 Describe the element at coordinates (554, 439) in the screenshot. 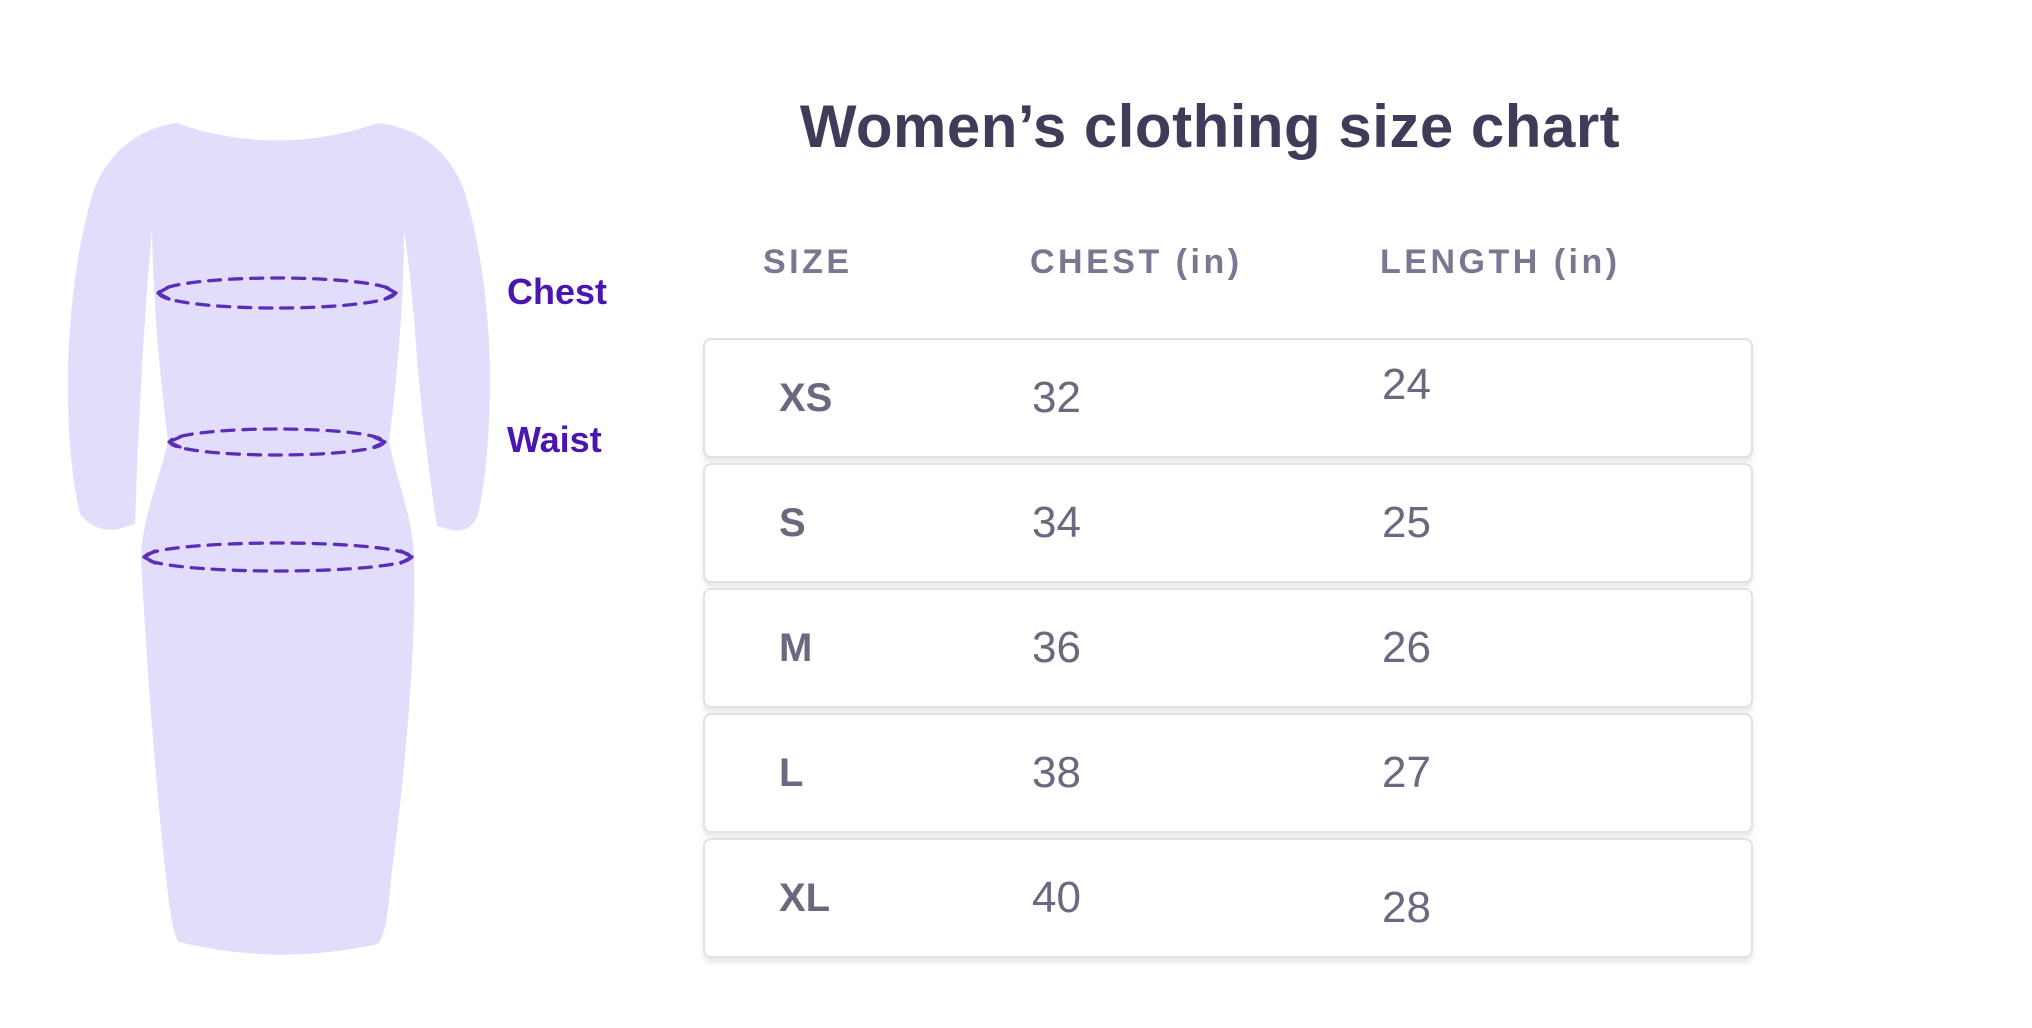

I see `waist-label: Waist` at that location.